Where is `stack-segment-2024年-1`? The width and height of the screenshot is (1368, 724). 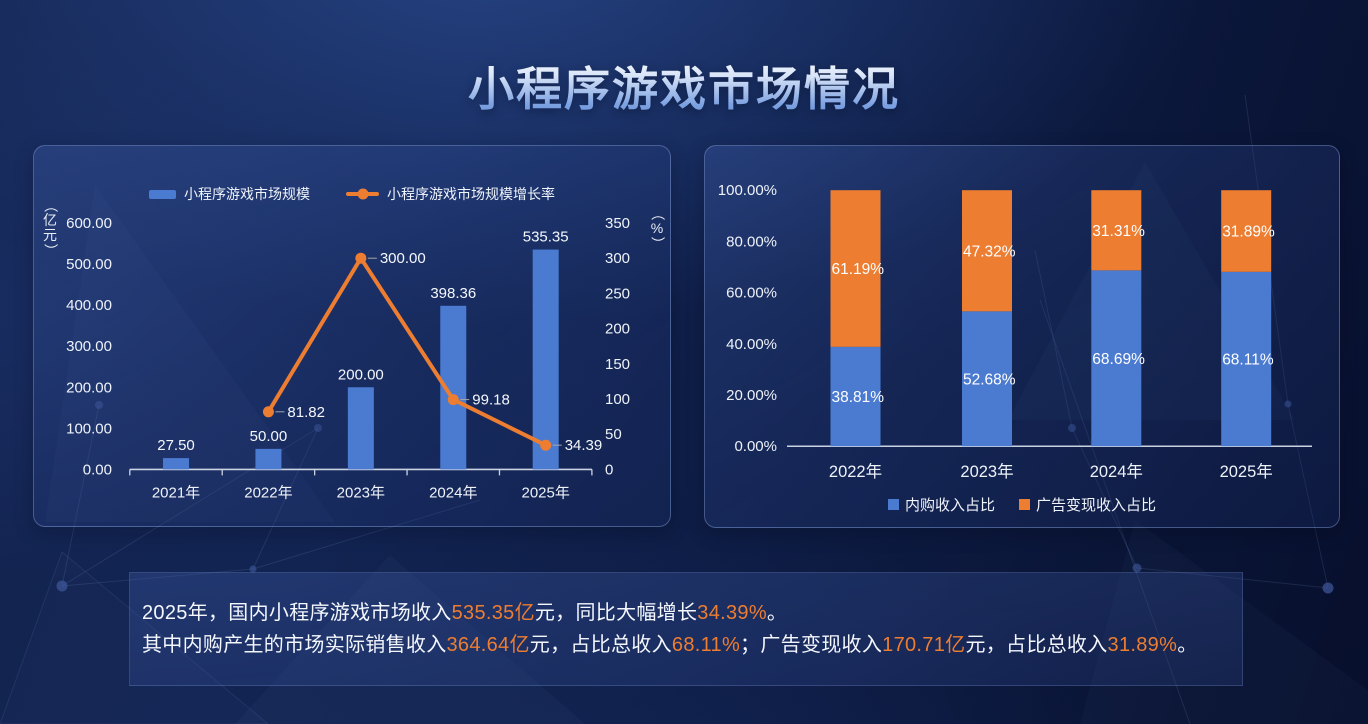 stack-segment-2024年-1 is located at coordinates (1116, 230).